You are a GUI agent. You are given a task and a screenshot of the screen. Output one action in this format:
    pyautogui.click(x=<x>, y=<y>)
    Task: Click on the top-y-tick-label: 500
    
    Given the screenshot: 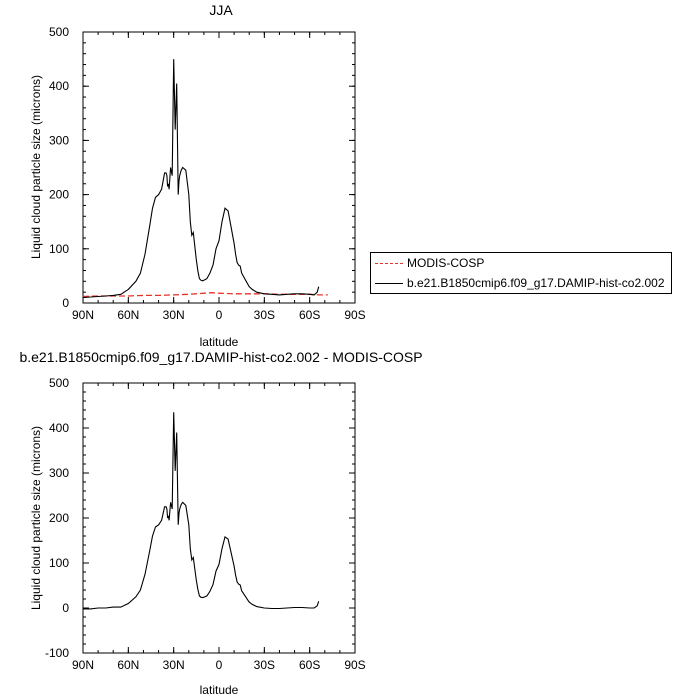 What is the action you would take?
    pyautogui.click(x=59, y=32)
    